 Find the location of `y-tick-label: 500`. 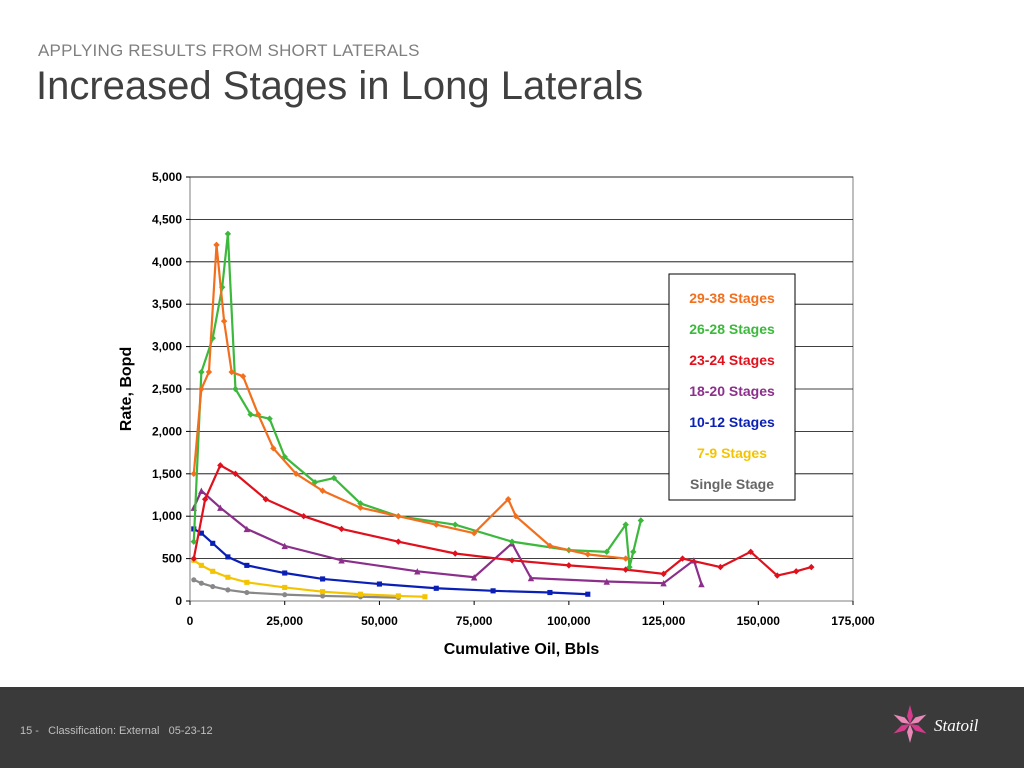

y-tick-label: 500 is located at coordinates (172, 559).